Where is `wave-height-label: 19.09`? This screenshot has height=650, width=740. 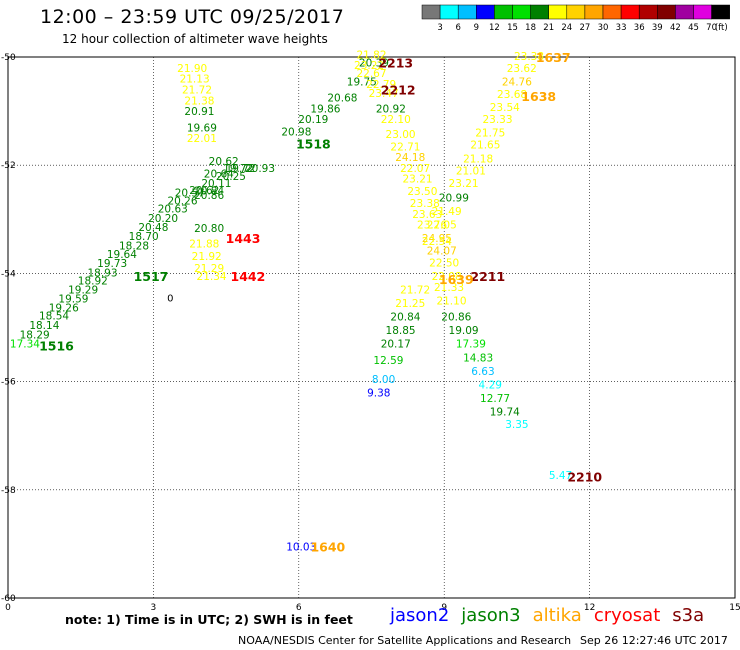
wave-height-label: 19.09 is located at coordinates (464, 331).